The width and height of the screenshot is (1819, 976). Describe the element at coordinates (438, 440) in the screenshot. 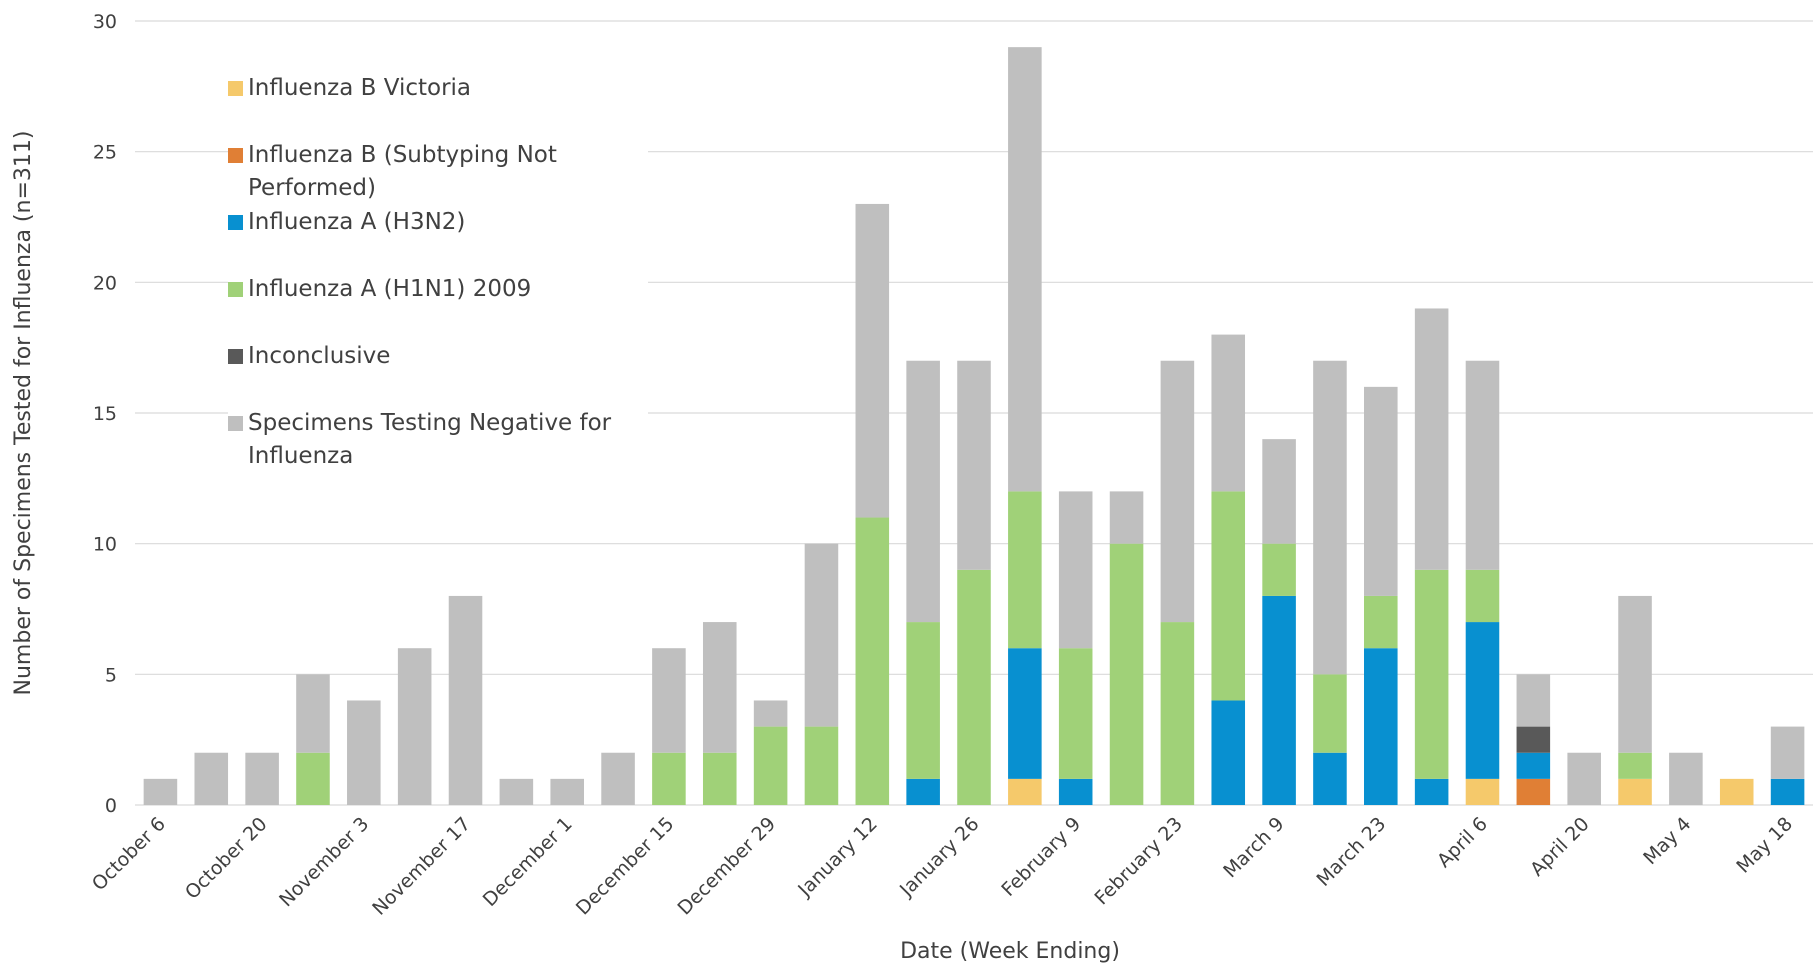

I see `legend-item: Specimens Testing Negative for Influenza` at that location.